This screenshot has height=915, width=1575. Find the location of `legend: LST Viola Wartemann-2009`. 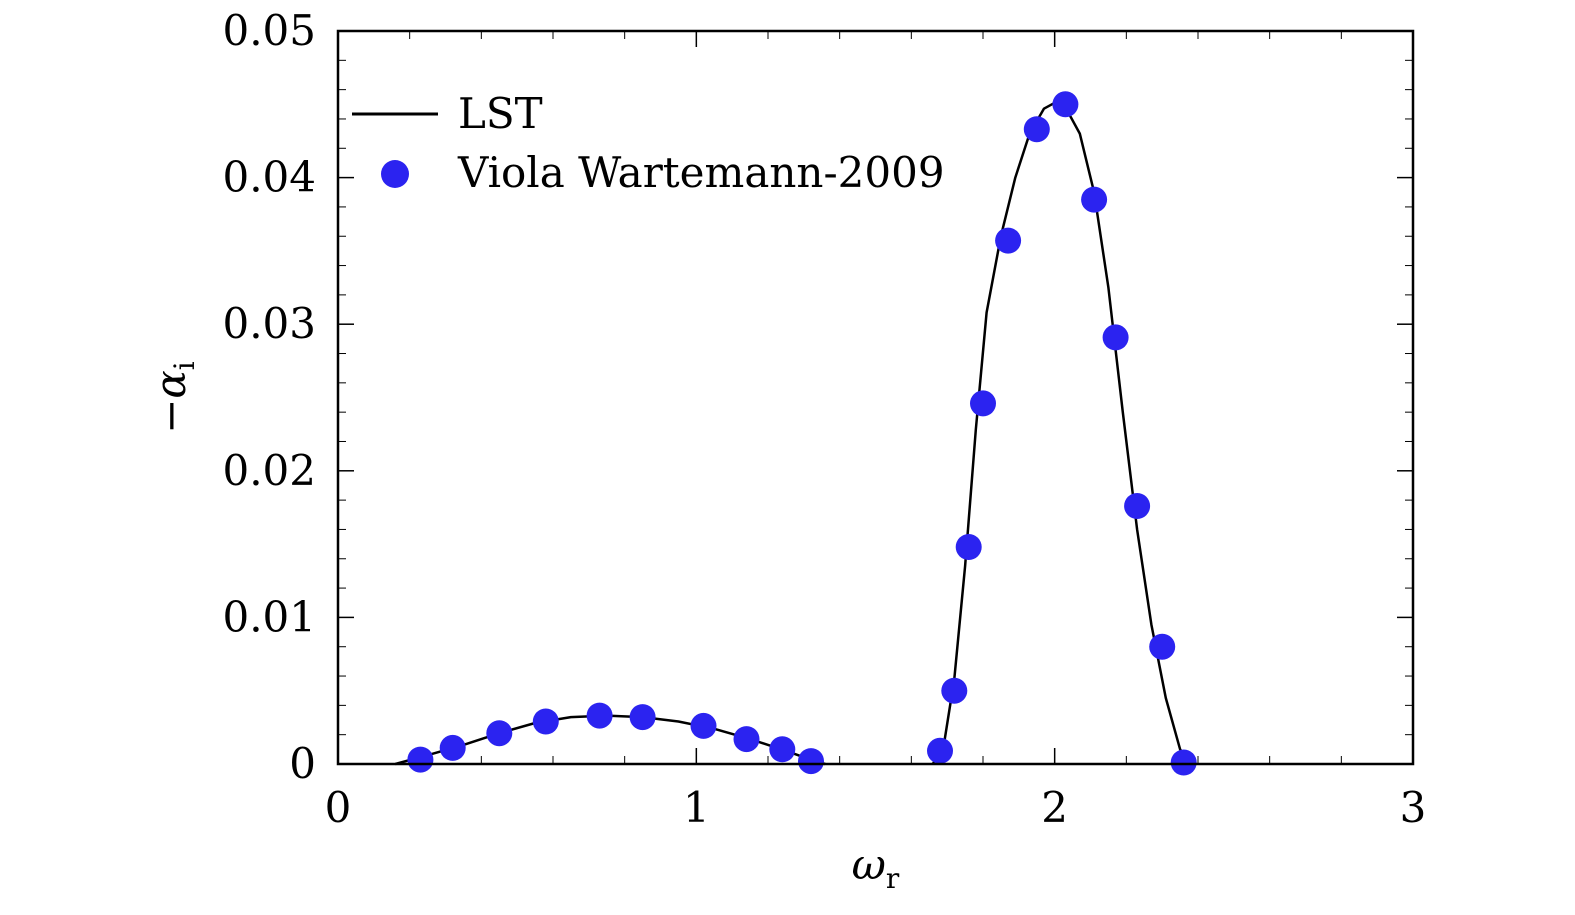

legend: LST Viola Wartemann-2009 is located at coordinates (648, 143).